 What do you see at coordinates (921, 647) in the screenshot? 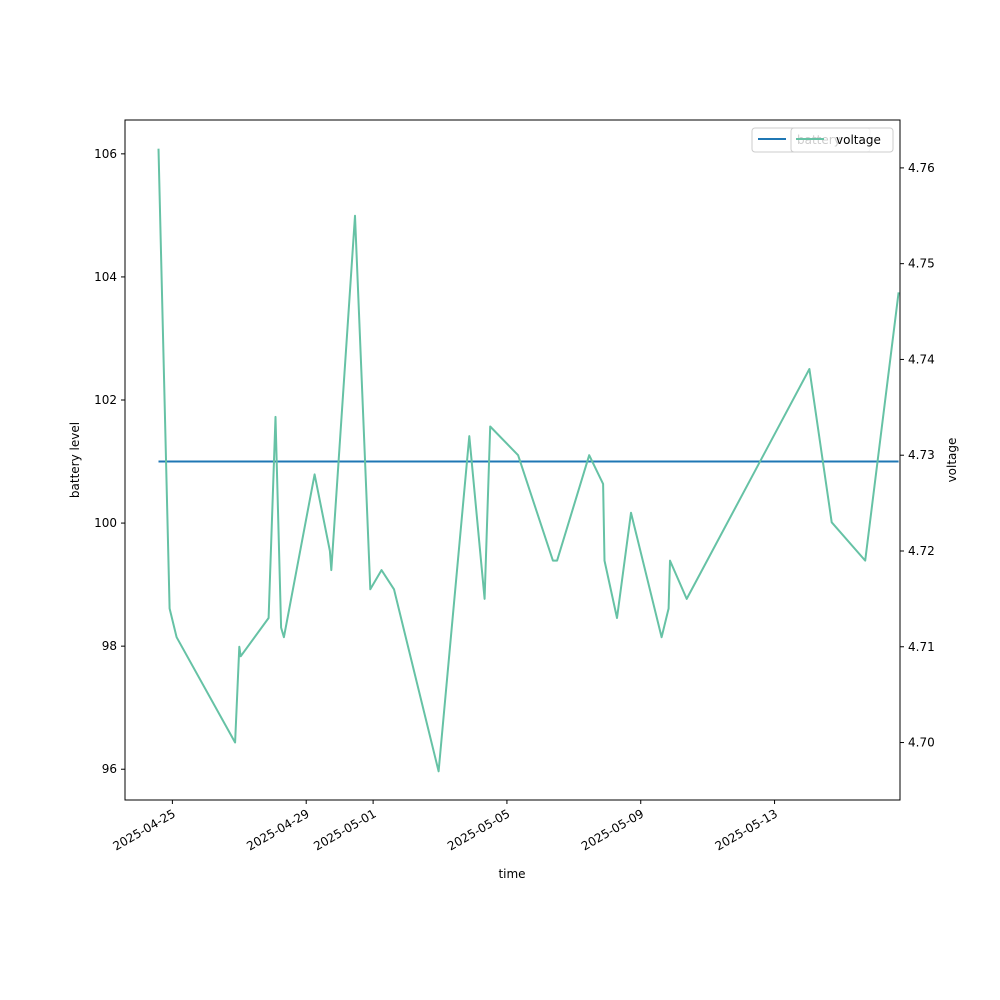
I see `y-right-tick-label: 4.71` at bounding box center [921, 647].